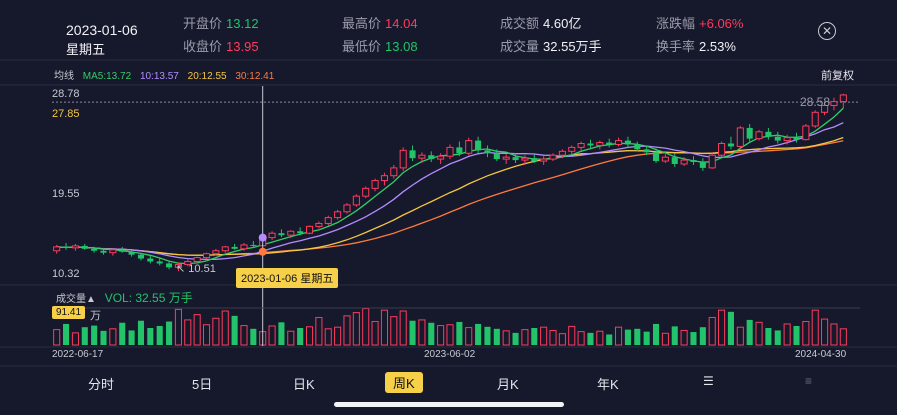 Image resolution: width=897 pixels, height=415 pixels. Describe the element at coordinates (148, 298) in the screenshot. I see `volume-value: VOL: 32.55 万手` at that location.